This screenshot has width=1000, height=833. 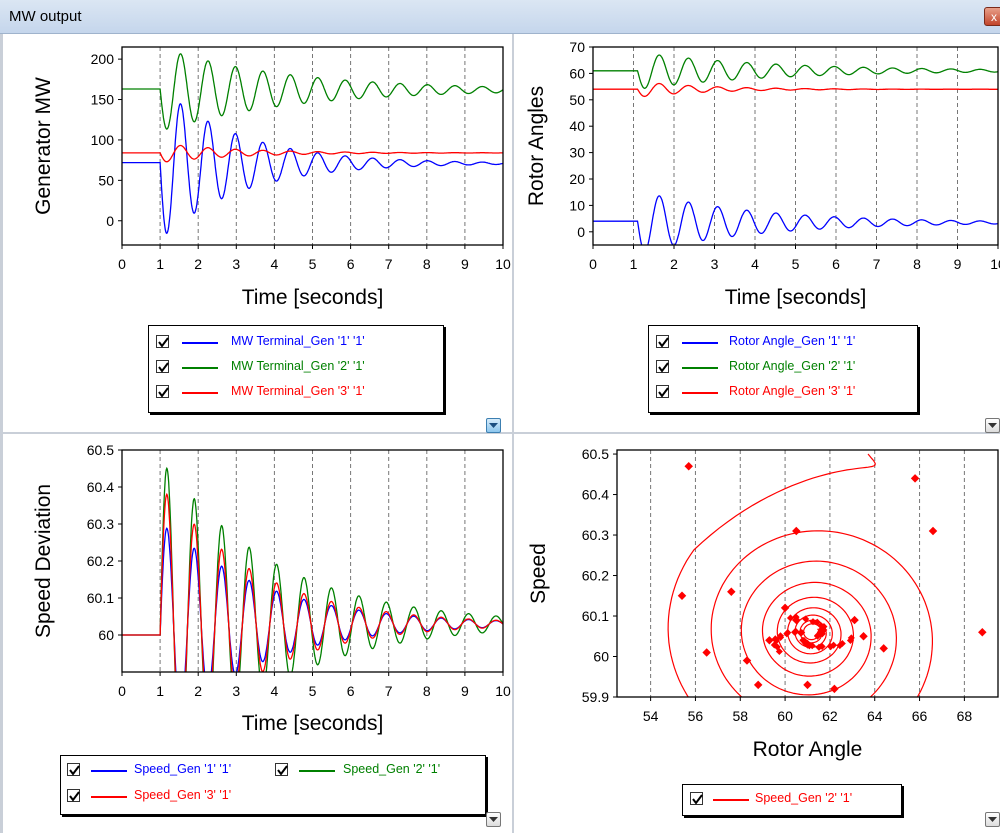 What do you see at coordinates (392, 769) in the screenshot?
I see `legend-label: Speed_Gen '2' '1'` at bounding box center [392, 769].